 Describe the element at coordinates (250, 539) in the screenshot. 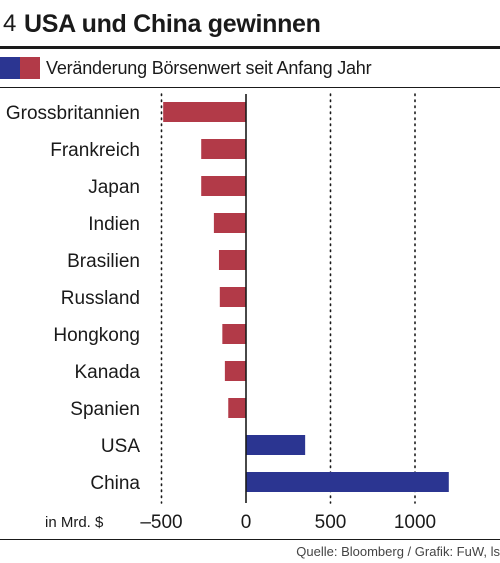

I see `footer-rule` at that location.